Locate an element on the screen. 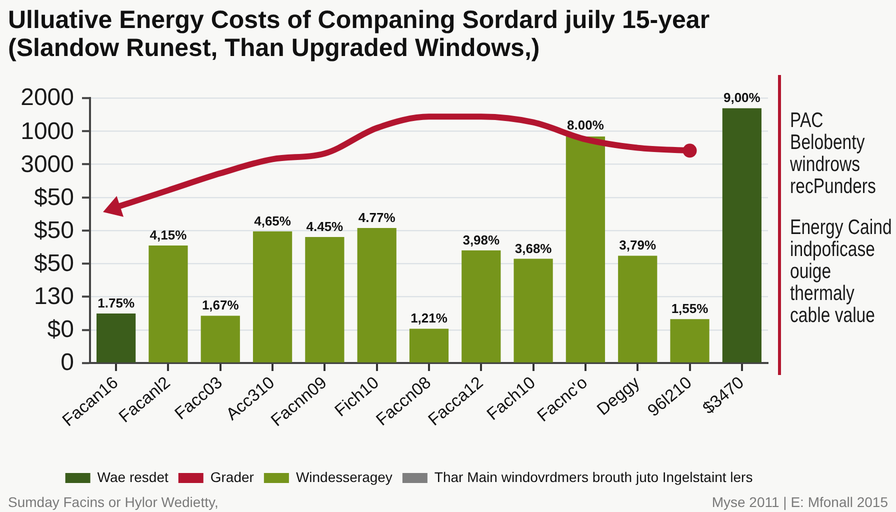  legend-label: Windesseragey is located at coordinates (344, 476).